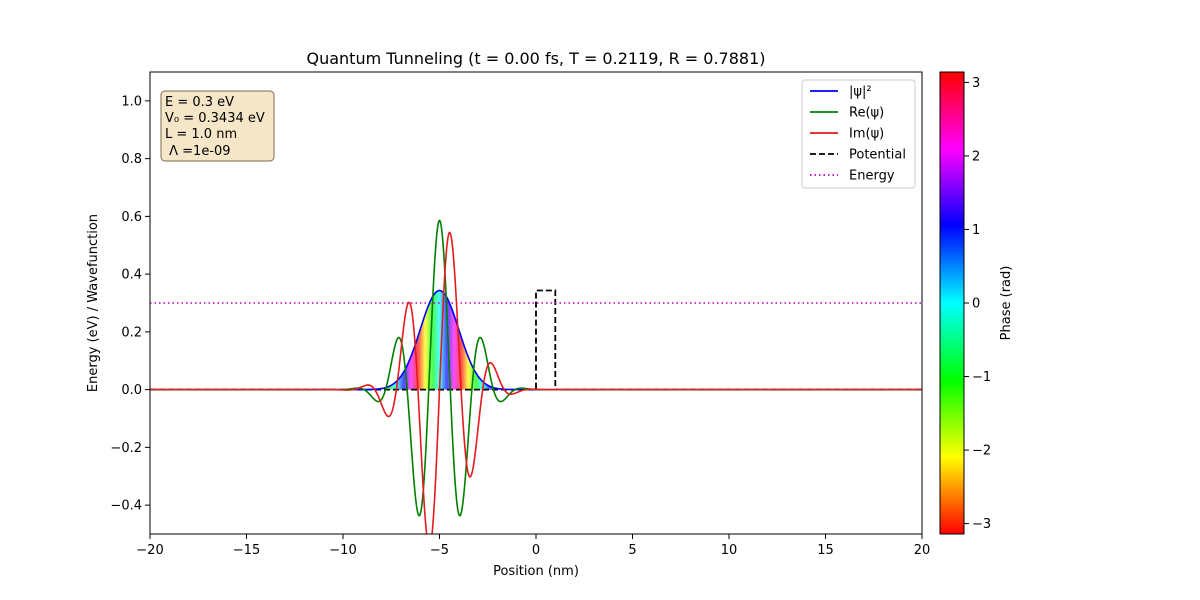  Describe the element at coordinates (981, 524) in the screenshot. I see `colorbar-tick-label: −3` at that location.